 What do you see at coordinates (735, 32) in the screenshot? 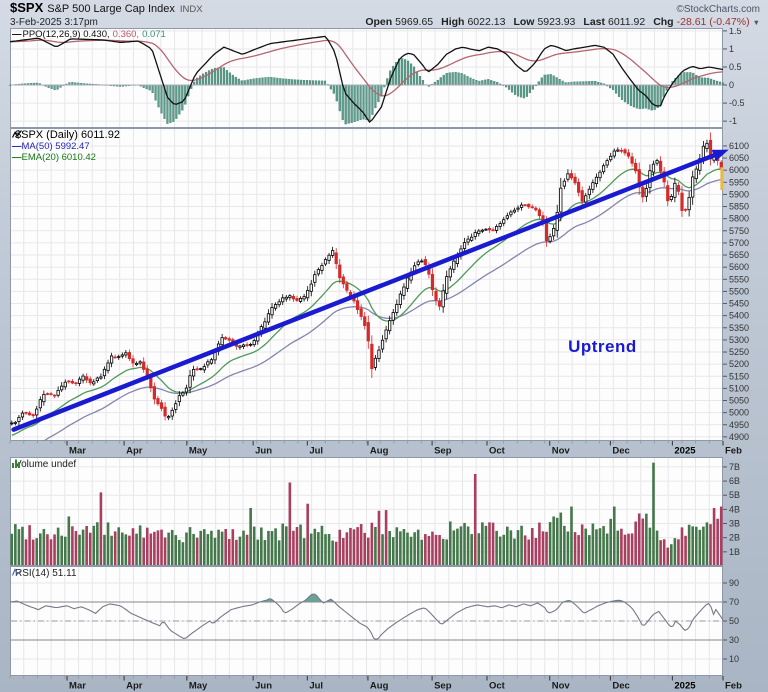
I see `y-axis-label: 1.5` at bounding box center [735, 32].